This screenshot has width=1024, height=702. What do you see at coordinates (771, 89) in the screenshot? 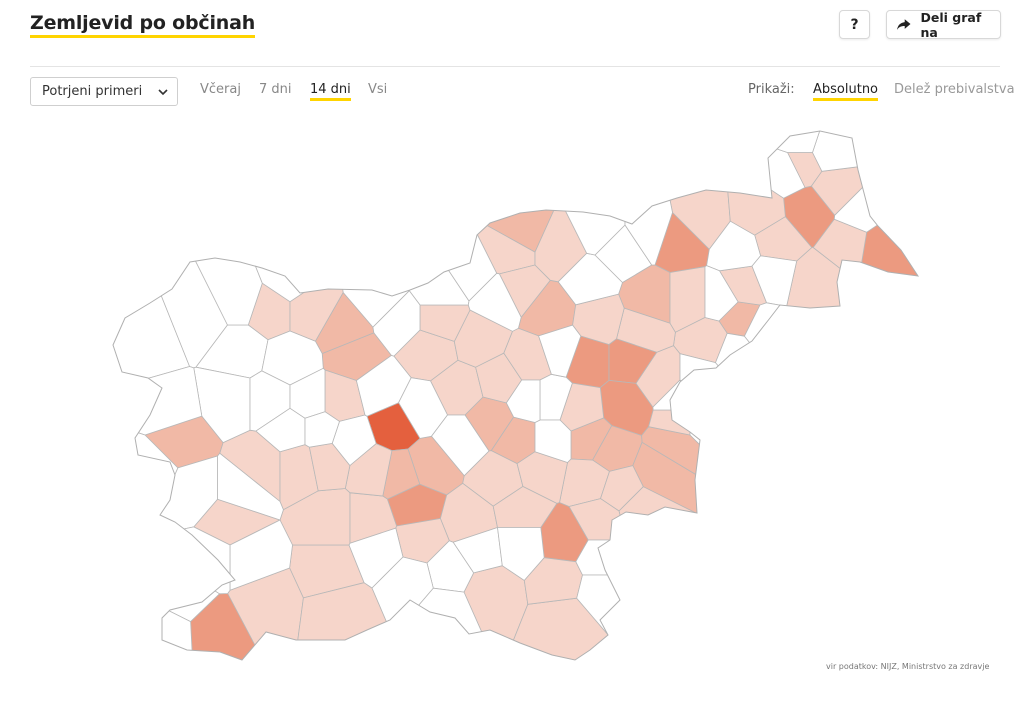
I see `show-label: Prikaži:` at bounding box center [771, 89].